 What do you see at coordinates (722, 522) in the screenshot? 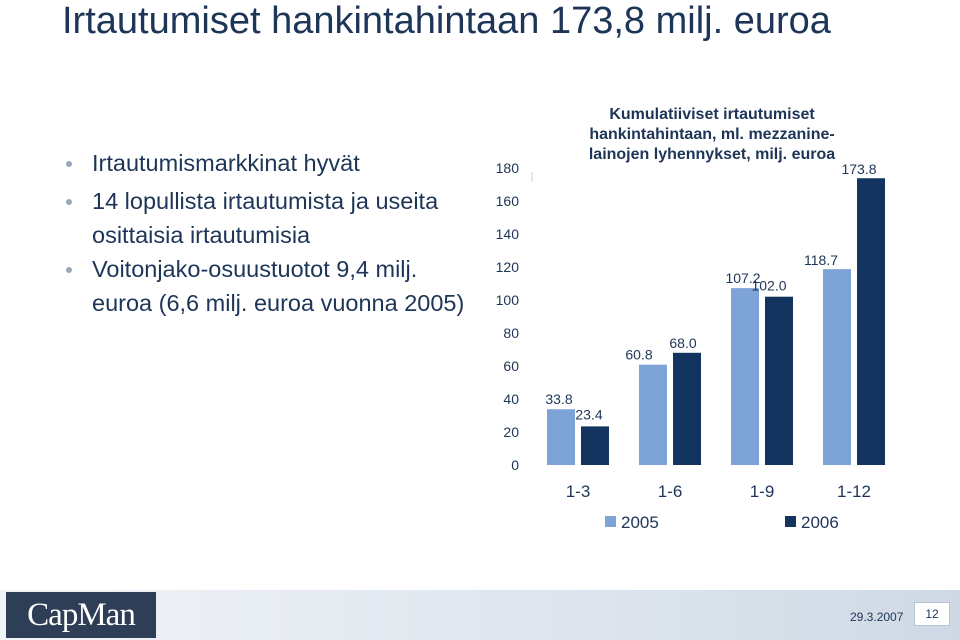
I see `legend: 2005 2006` at bounding box center [722, 522].